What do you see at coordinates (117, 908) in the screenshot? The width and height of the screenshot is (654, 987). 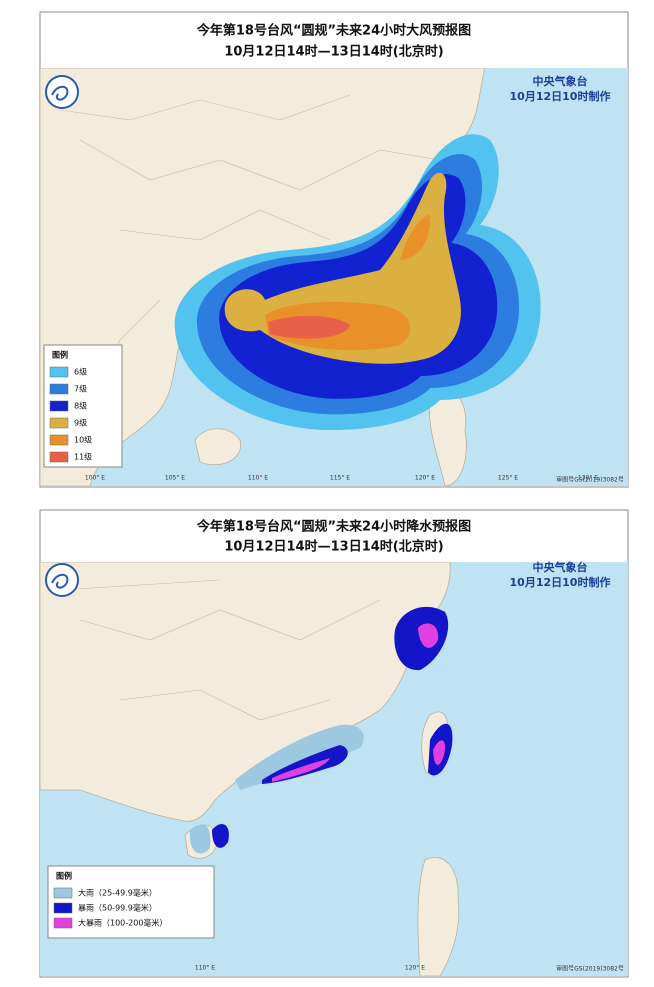 I see `legend-label: 暴雨（50-99.9毫米）` at bounding box center [117, 908].